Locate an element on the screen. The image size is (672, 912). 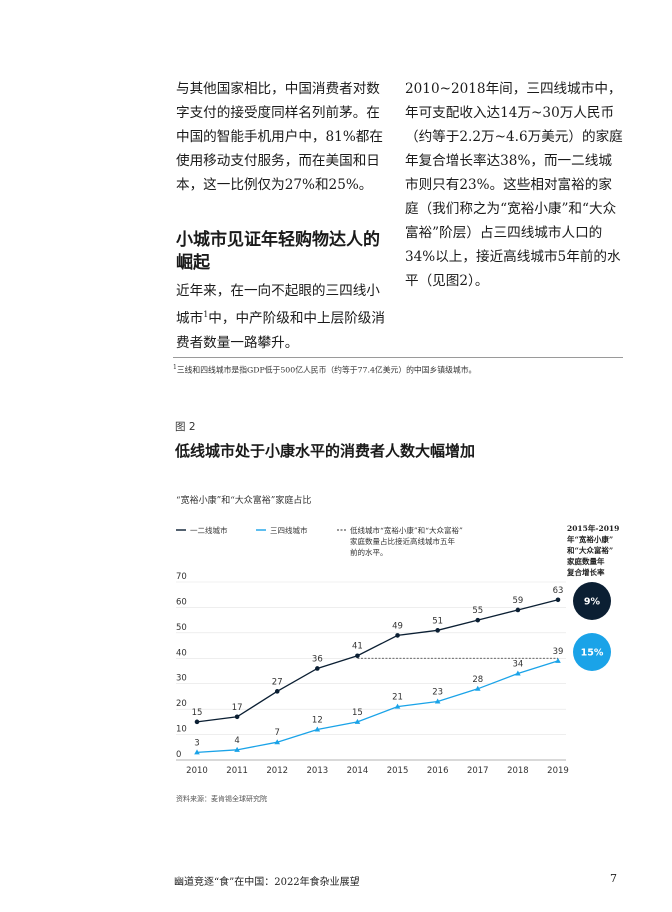
figure-label: 图 2 is located at coordinates (185, 427).